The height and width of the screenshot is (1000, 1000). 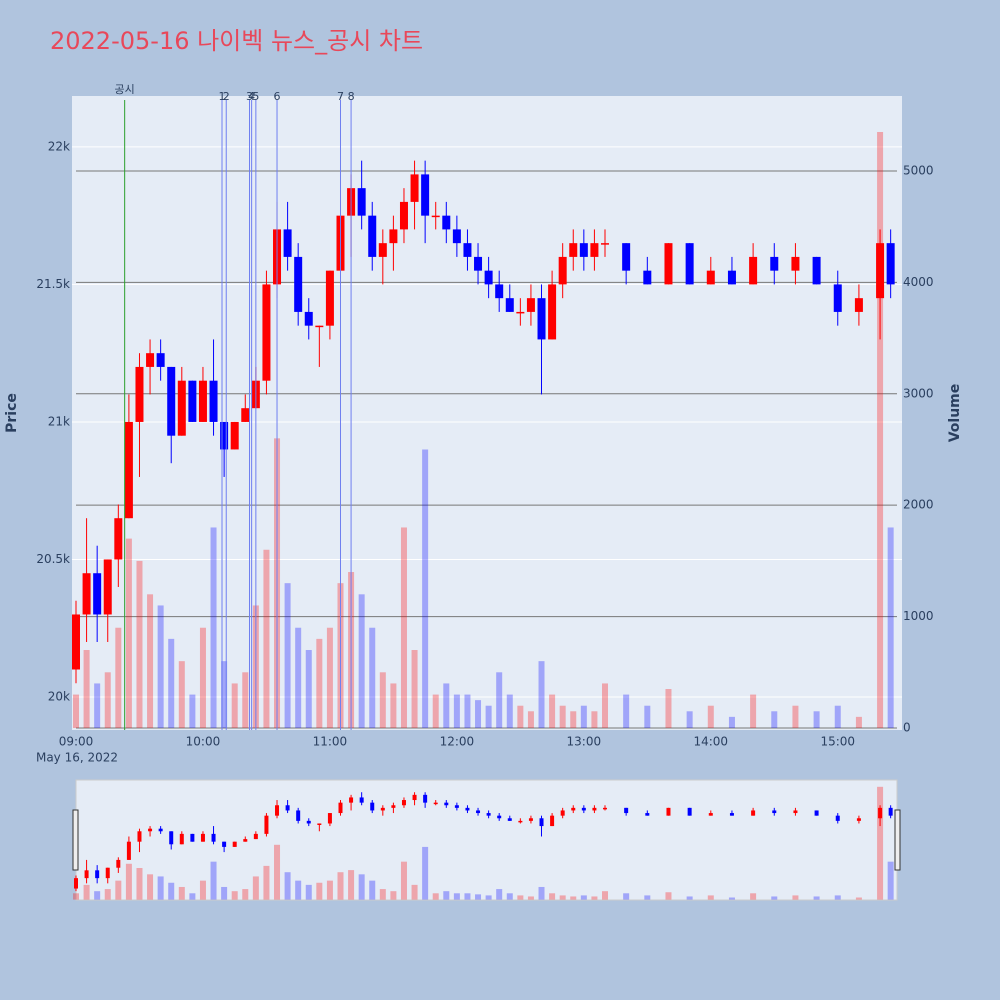 I want to click on chart-title: 2022-05-16 나이벡 뉴스_공시 차트, so click(x=236, y=41).